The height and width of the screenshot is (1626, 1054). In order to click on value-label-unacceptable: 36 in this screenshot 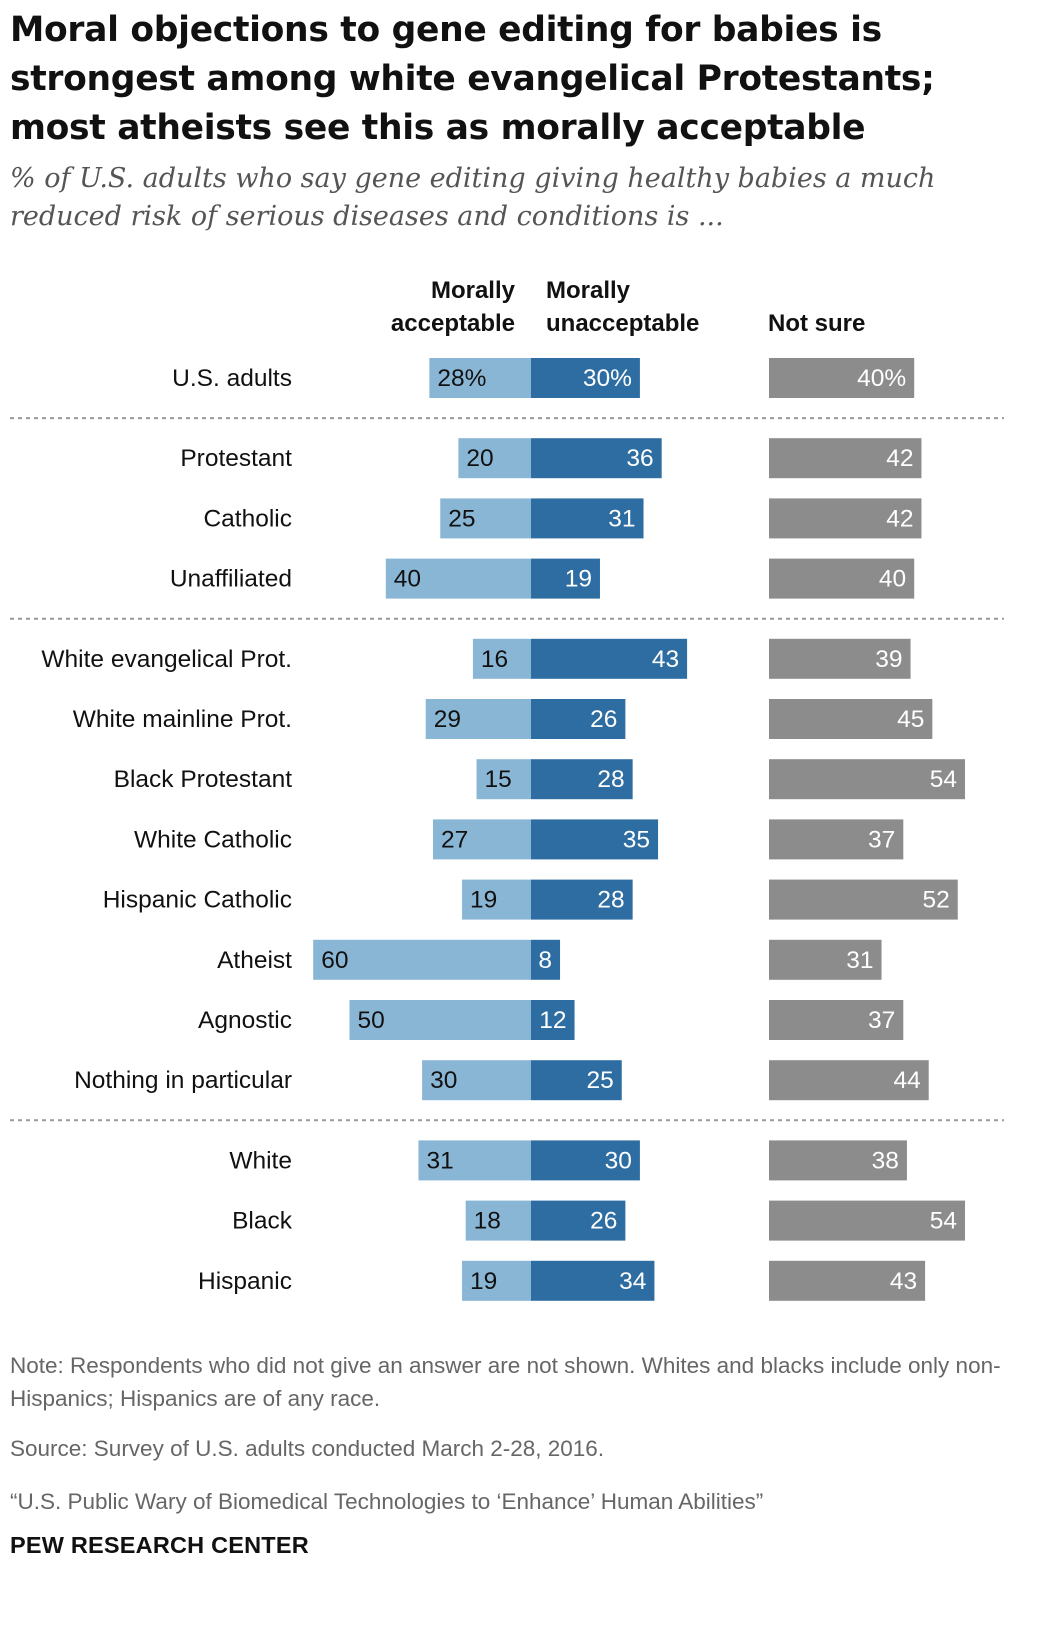, I will do `click(639, 458)`.